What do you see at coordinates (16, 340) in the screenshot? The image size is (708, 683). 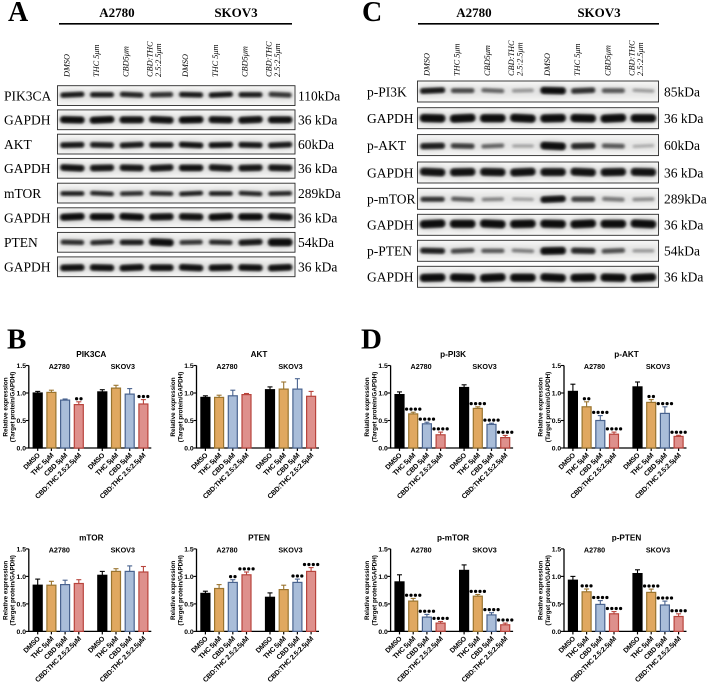 I see `svg-text: B` at bounding box center [16, 340].